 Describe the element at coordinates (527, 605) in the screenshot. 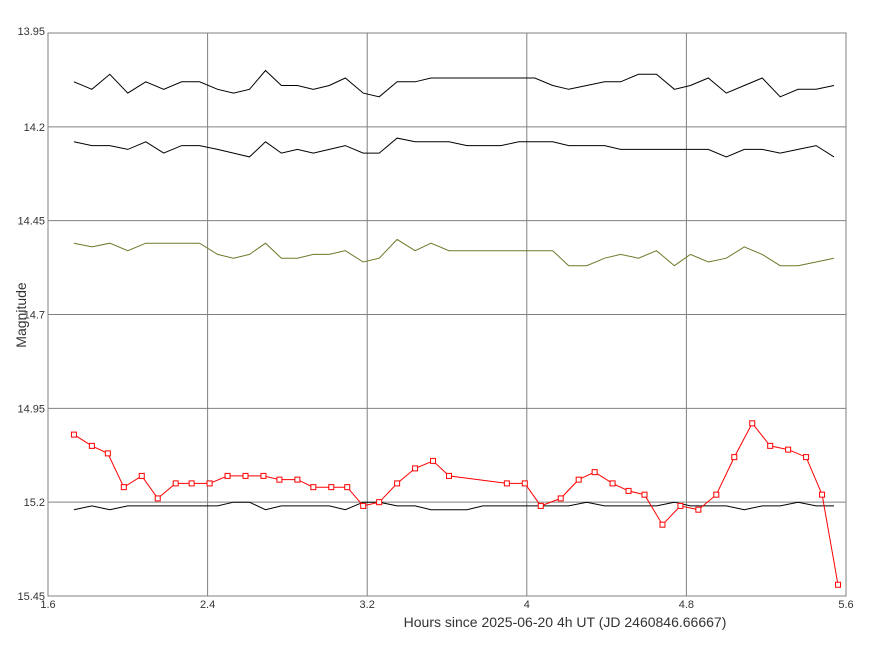

I see `x-tick-label: 4` at that location.